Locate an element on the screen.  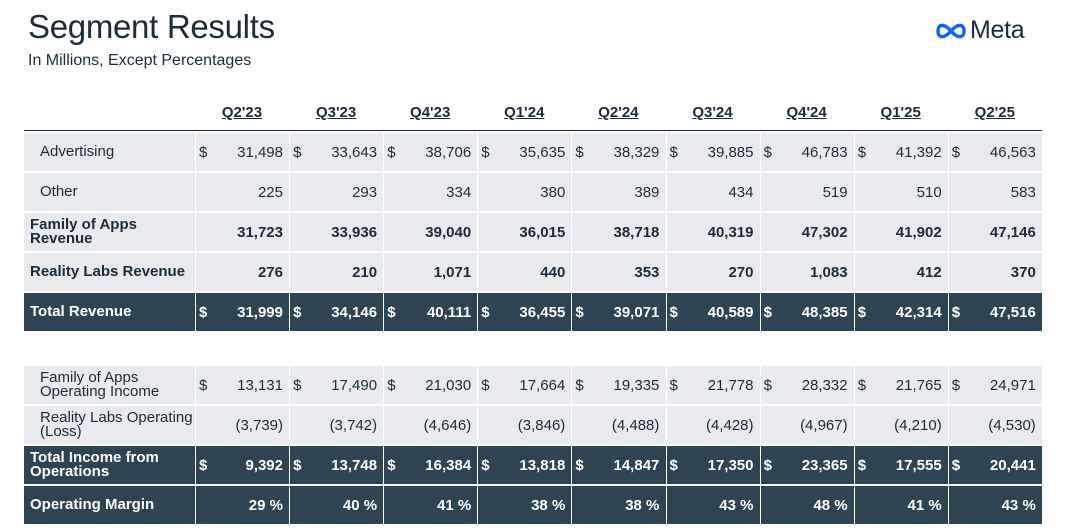
table-cell: 38 % is located at coordinates (524, 505).